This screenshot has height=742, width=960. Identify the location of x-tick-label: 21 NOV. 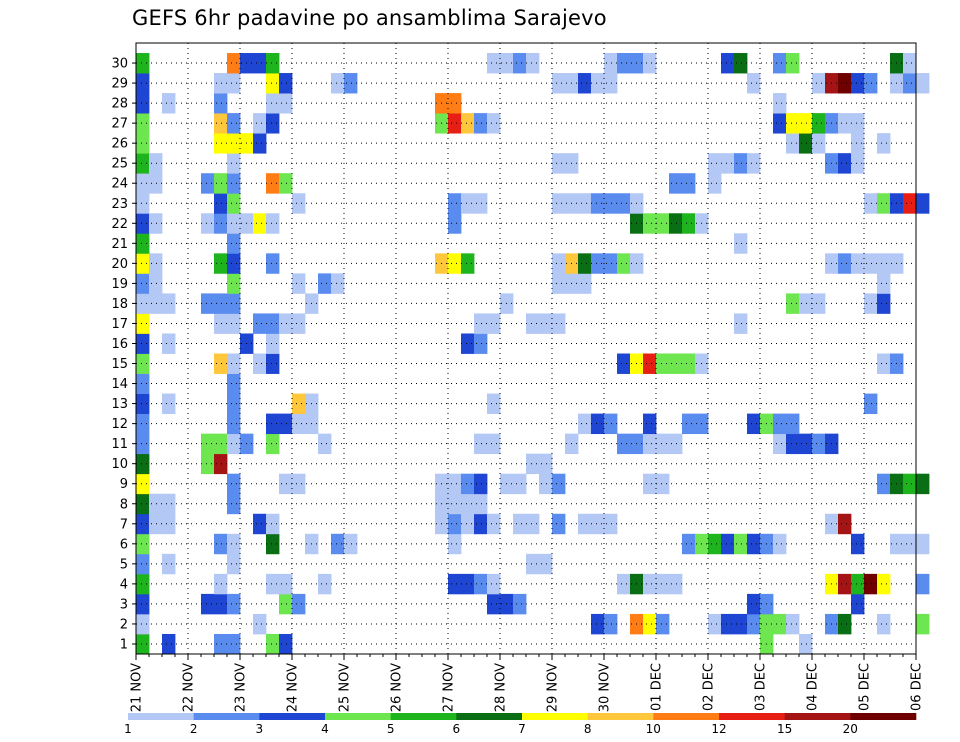
(137, 687).